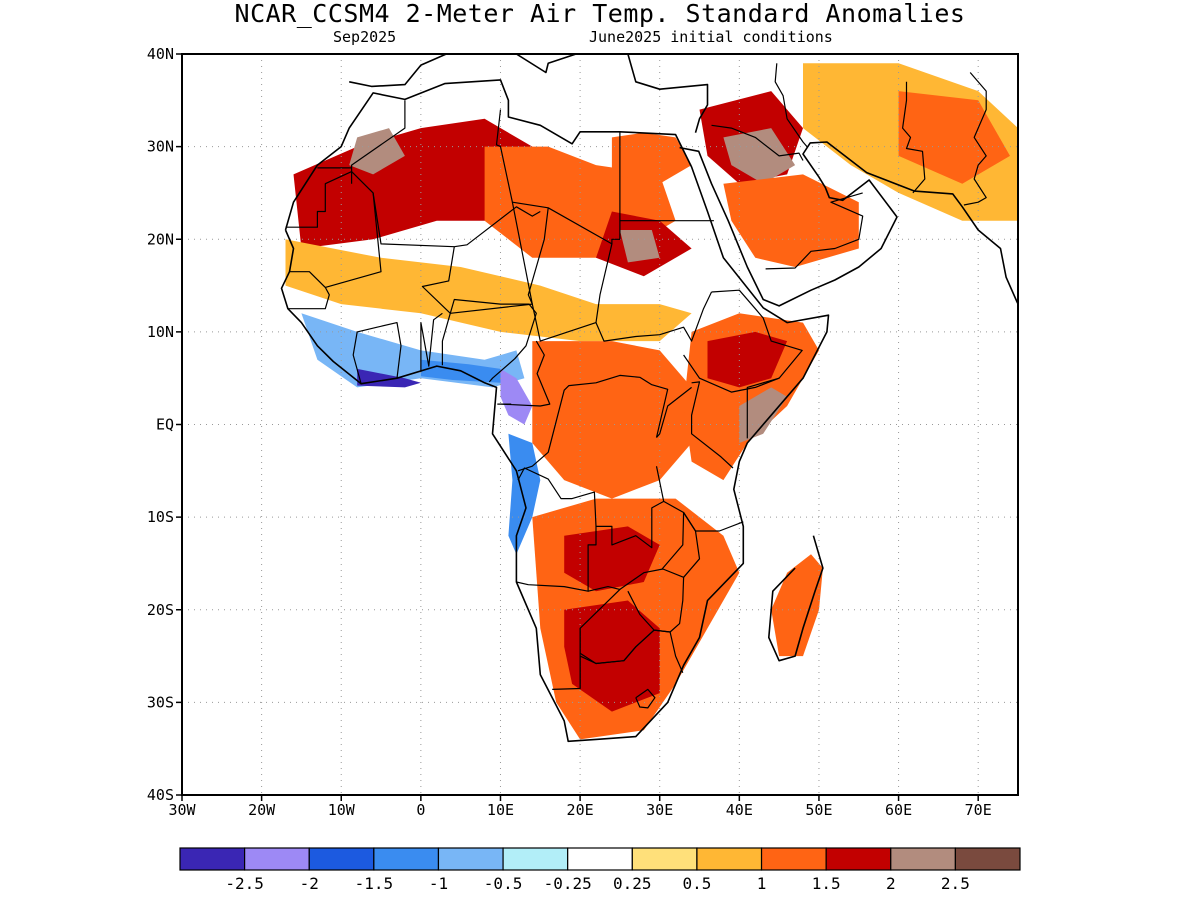  What do you see at coordinates (913, 137) in the screenshot?
I see `border-iran-afghanistan` at bounding box center [913, 137].